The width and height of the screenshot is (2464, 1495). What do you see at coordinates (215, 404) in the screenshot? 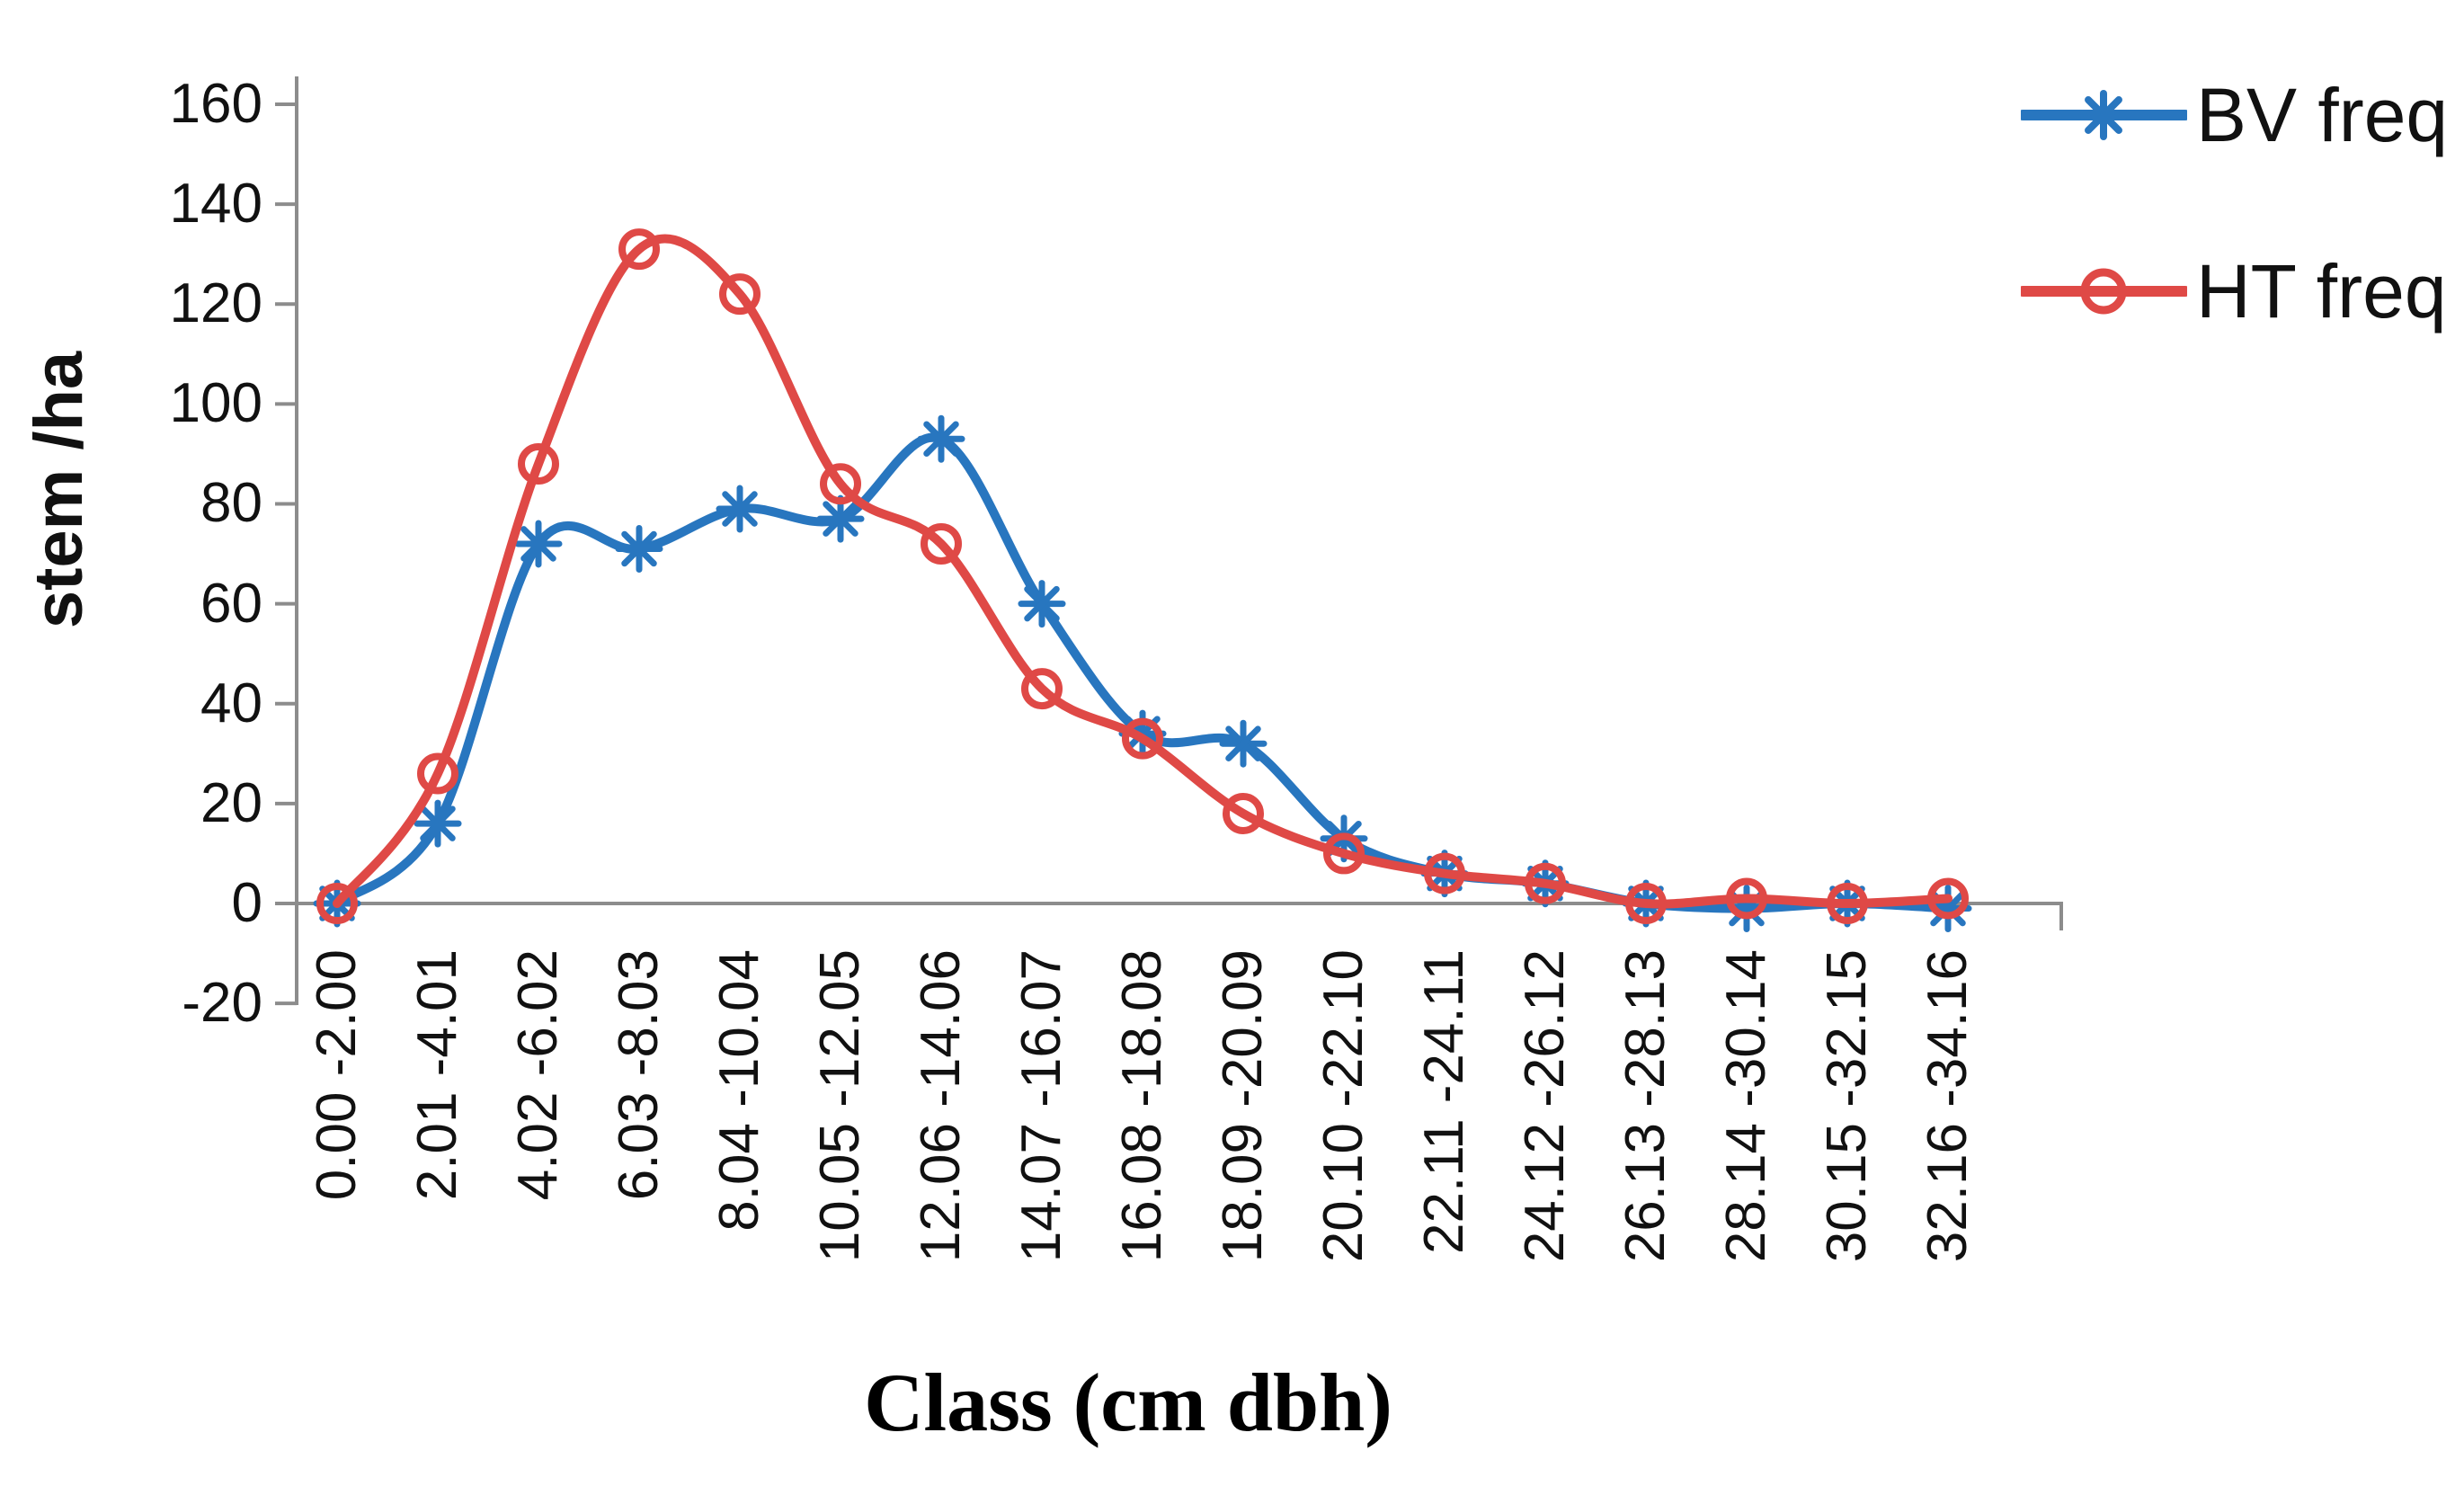
I see `y-tick-label-100: 100` at bounding box center [215, 404].